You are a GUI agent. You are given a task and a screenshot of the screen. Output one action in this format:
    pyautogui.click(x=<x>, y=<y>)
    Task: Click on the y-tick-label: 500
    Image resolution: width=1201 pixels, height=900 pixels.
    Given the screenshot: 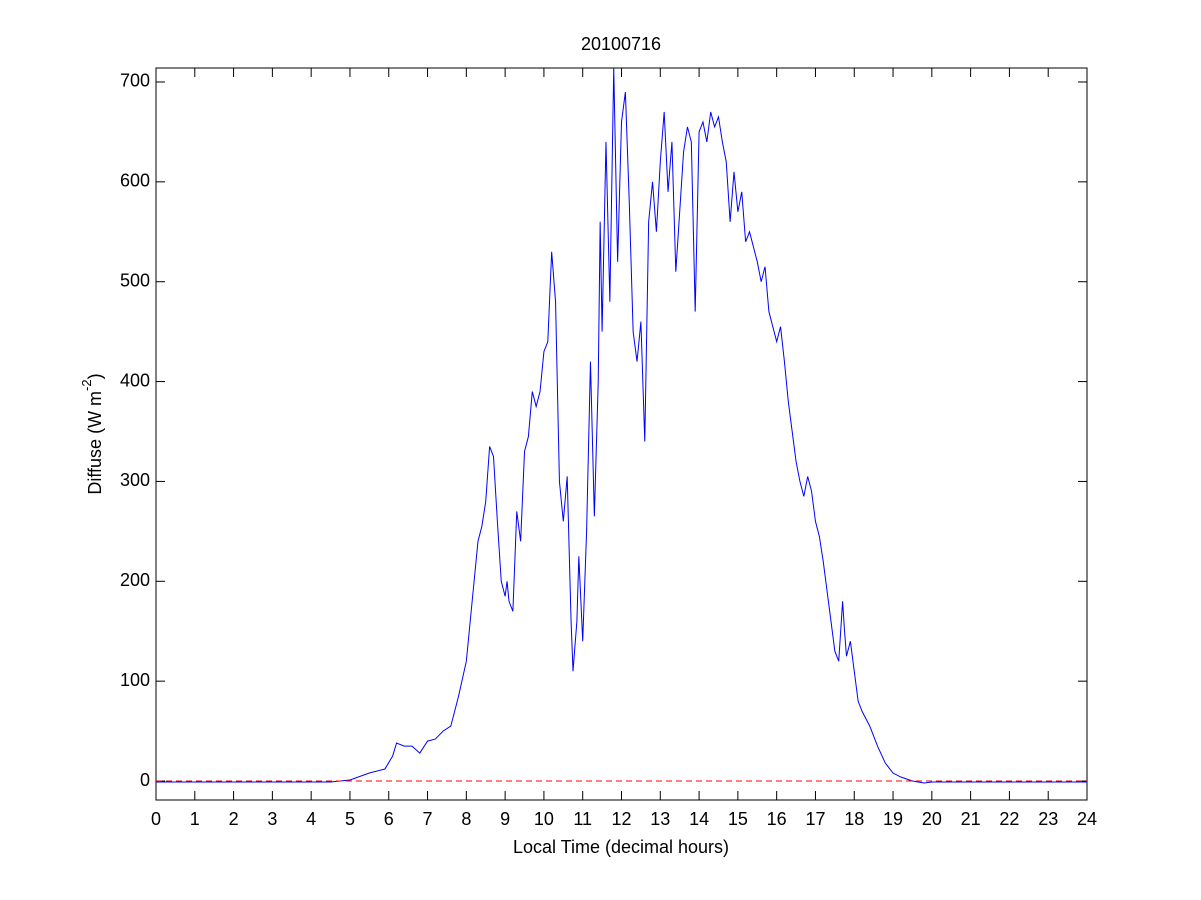 What is the action you would take?
    pyautogui.click(x=135, y=280)
    